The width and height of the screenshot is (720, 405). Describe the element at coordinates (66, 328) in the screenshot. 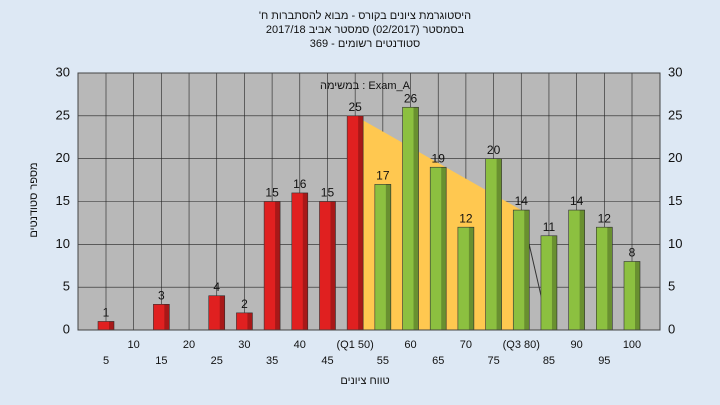

I see `y-tick-label: 0` at that location.